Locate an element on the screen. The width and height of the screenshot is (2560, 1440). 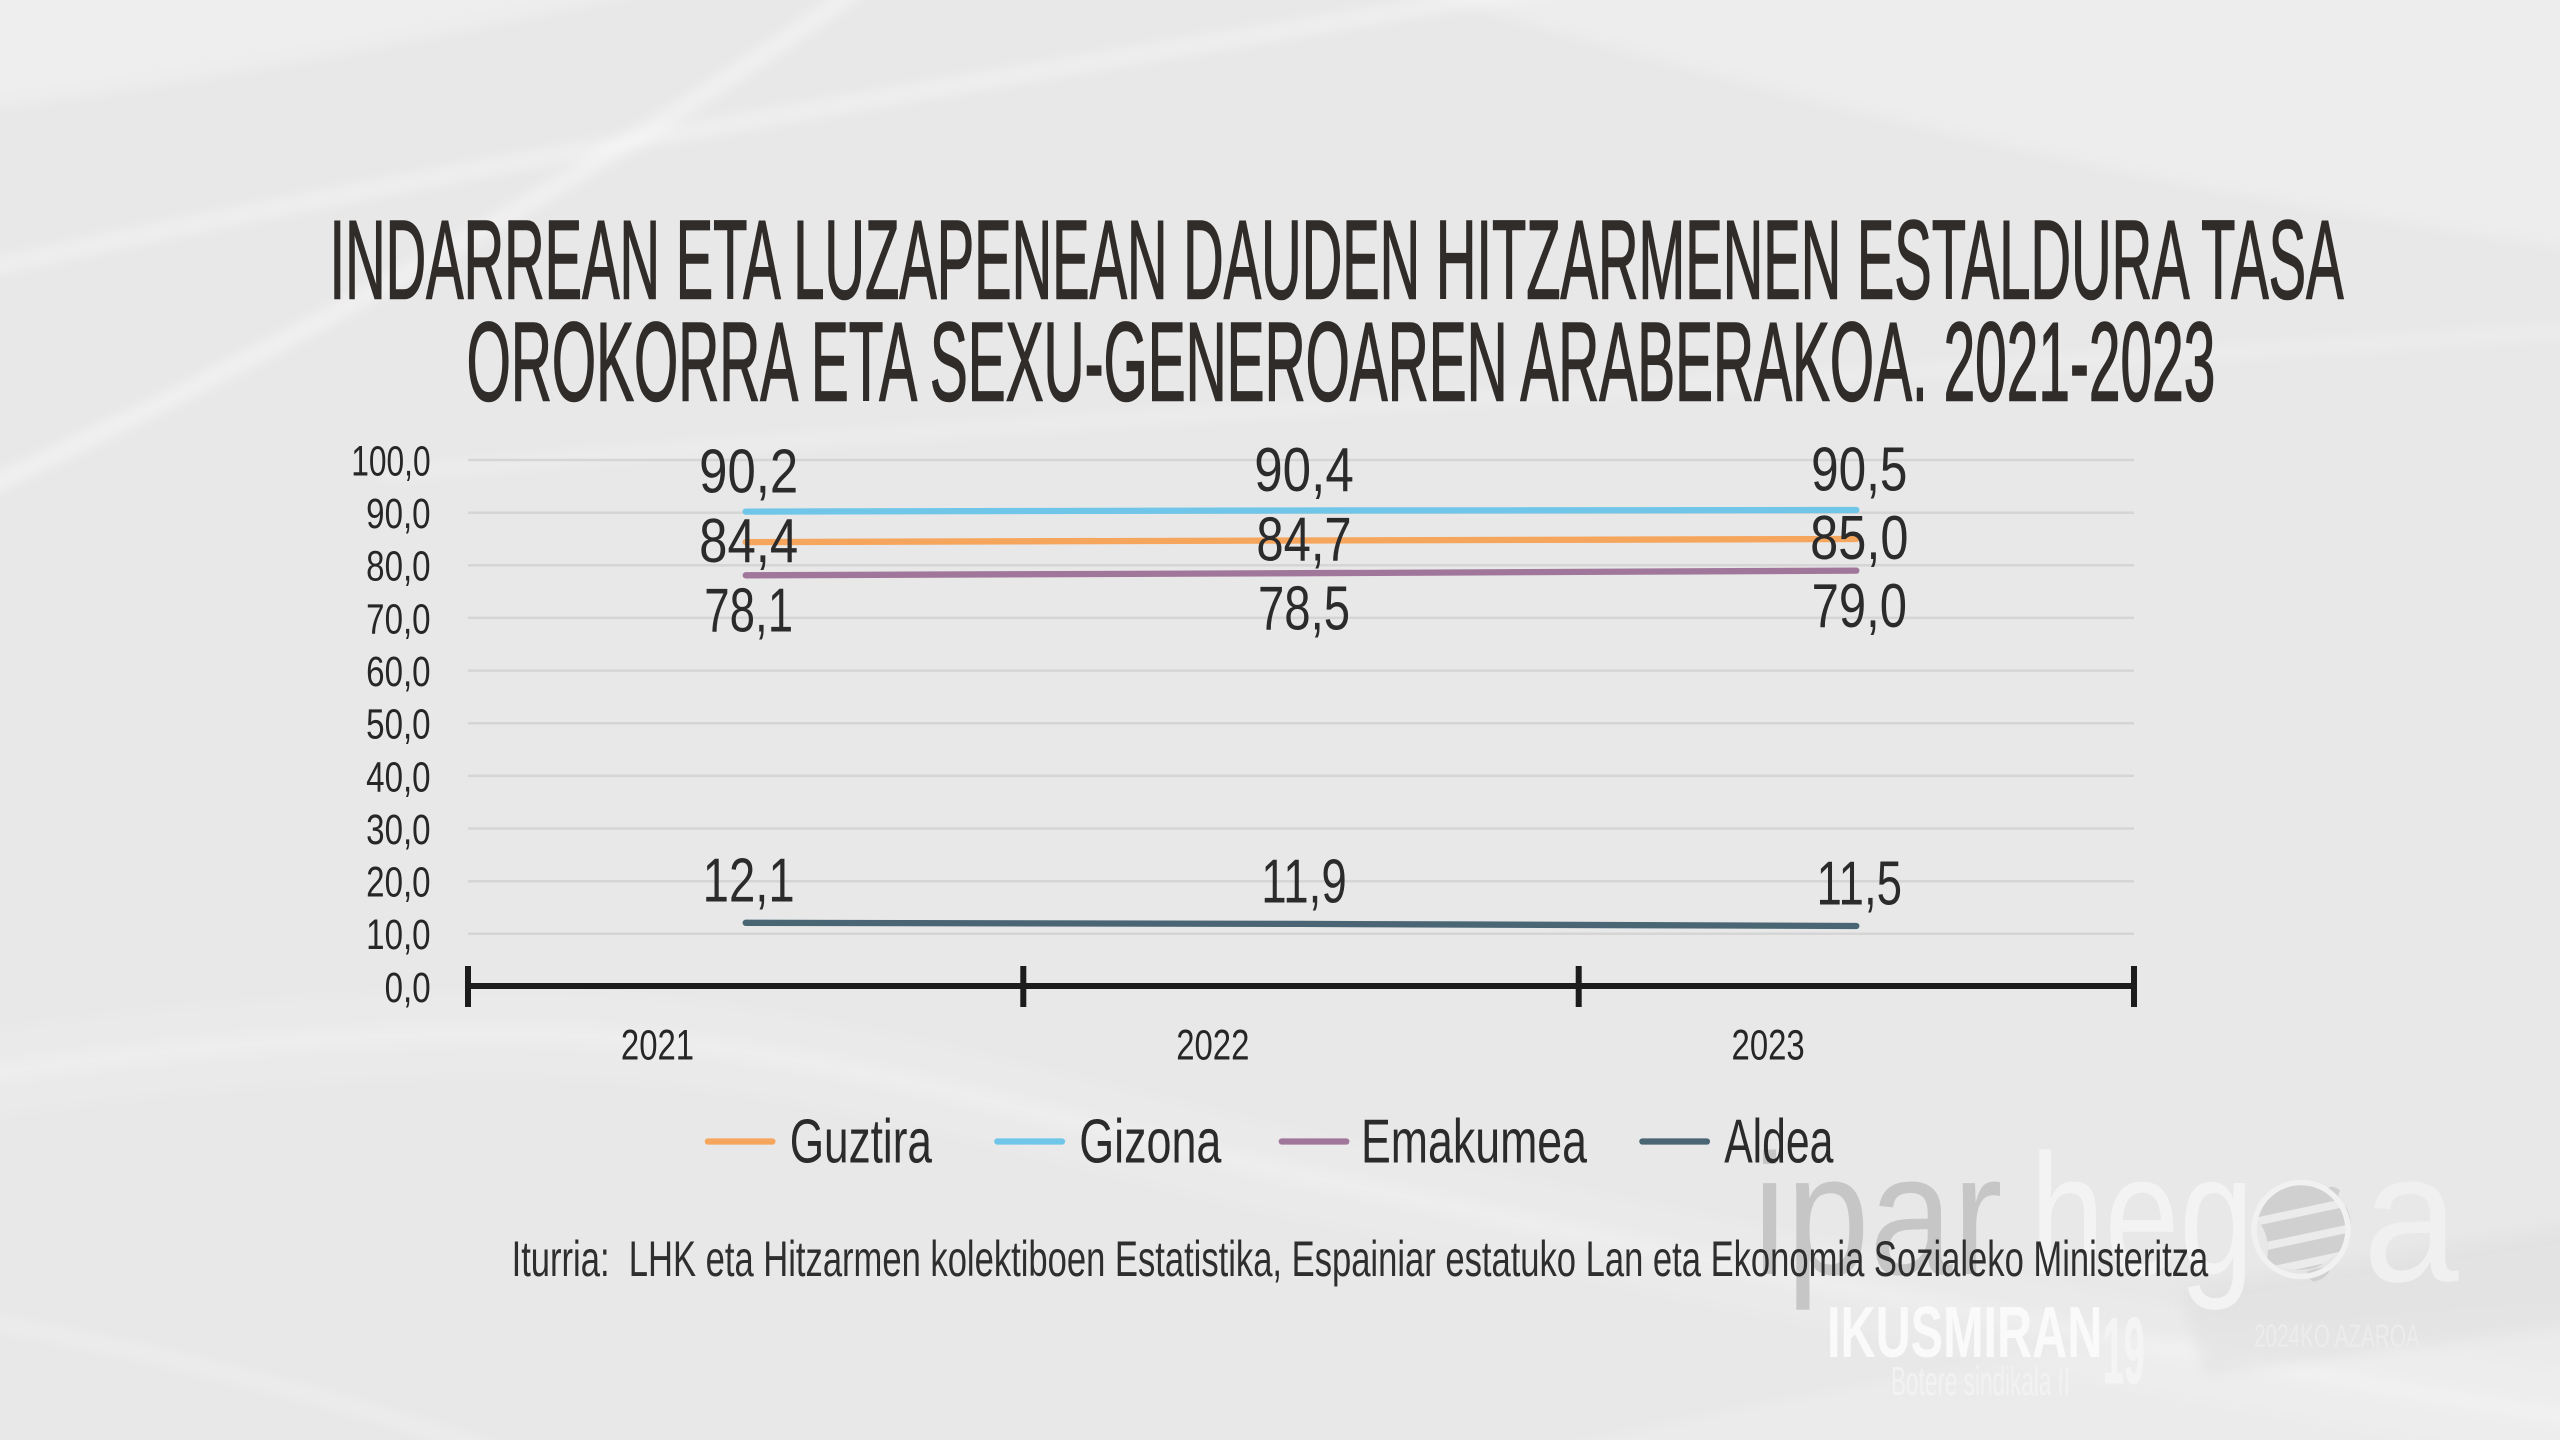
svg-text: 90,0 is located at coordinates (398, 514).